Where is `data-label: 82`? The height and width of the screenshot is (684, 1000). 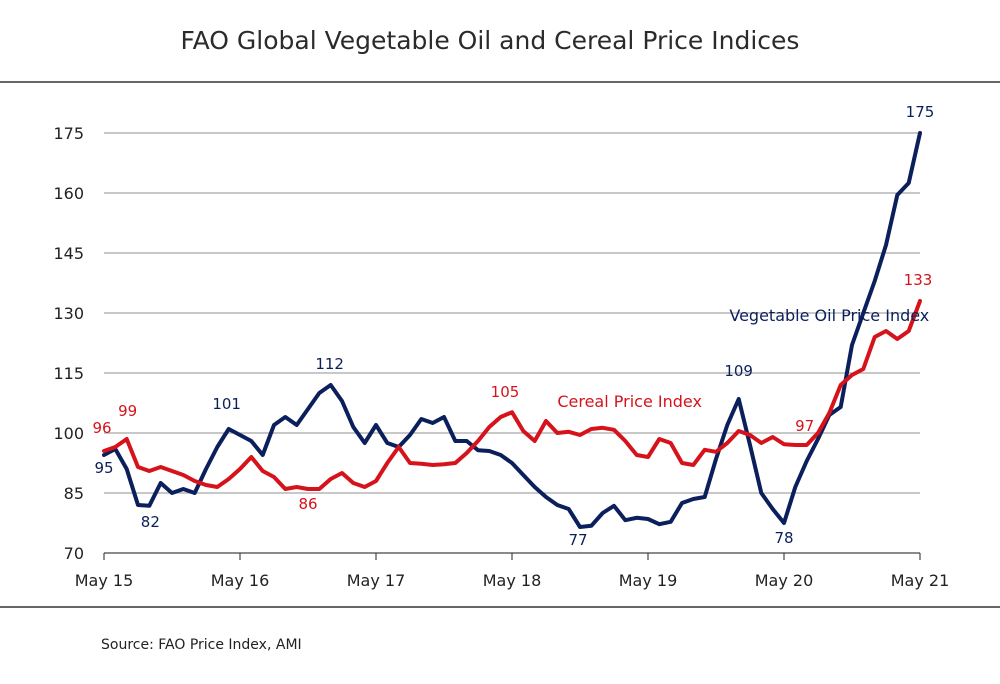 data-label: 82 is located at coordinates (150, 522).